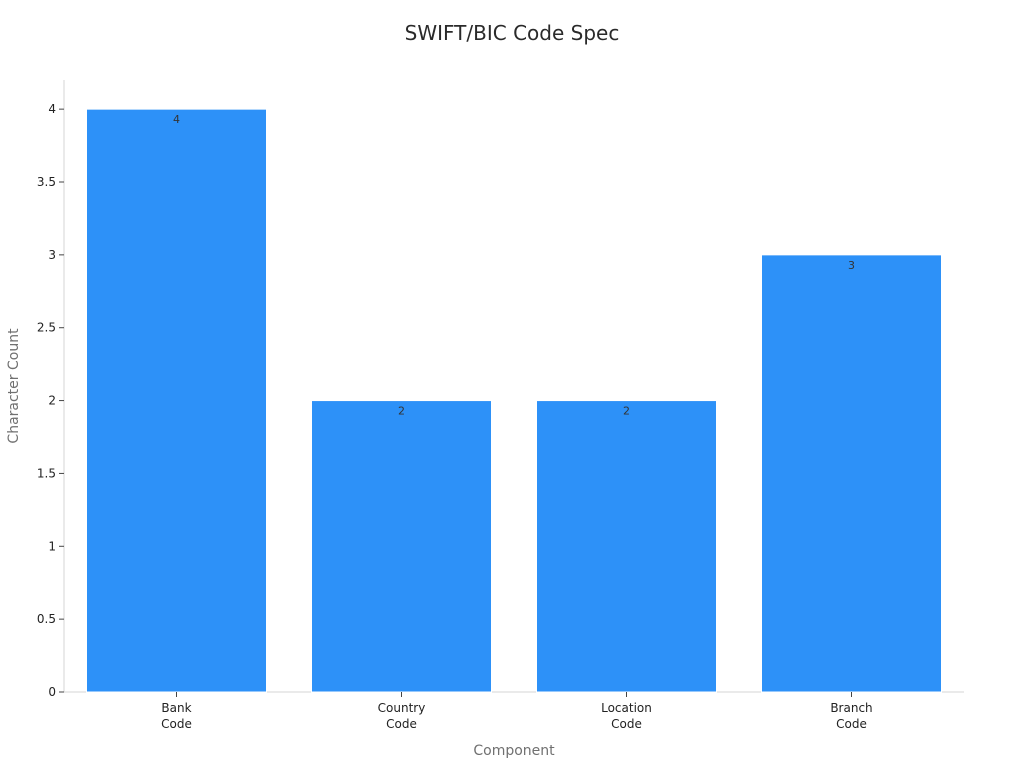  Describe the element at coordinates (52, 692) in the screenshot. I see `y-tick-label: 0` at that location.